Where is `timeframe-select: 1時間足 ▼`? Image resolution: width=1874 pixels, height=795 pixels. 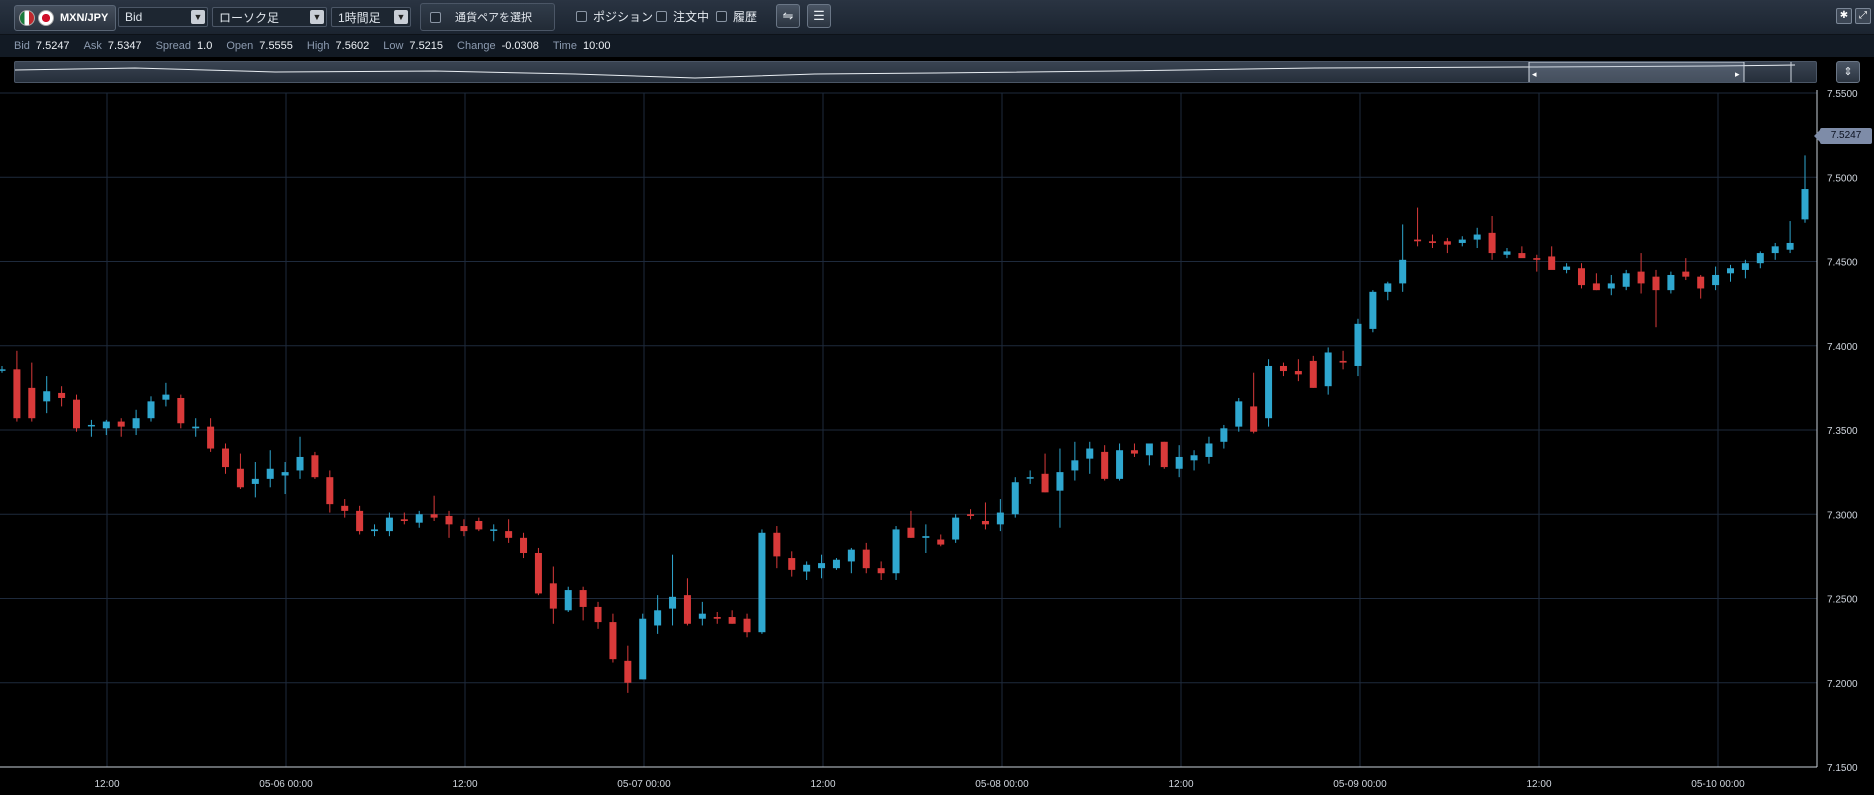 timeframe-select: 1時間足 ▼ is located at coordinates (371, 17).